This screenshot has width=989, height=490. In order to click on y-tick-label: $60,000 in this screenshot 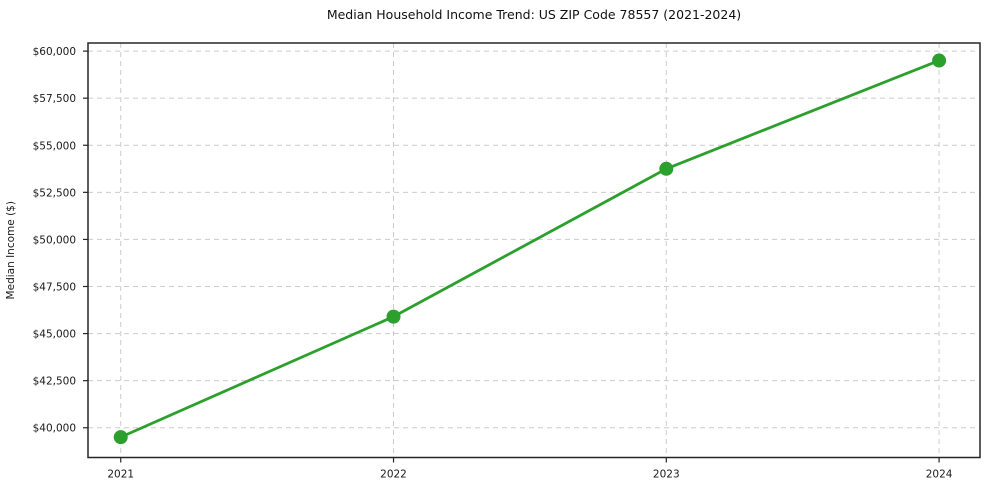, I will do `click(54, 52)`.